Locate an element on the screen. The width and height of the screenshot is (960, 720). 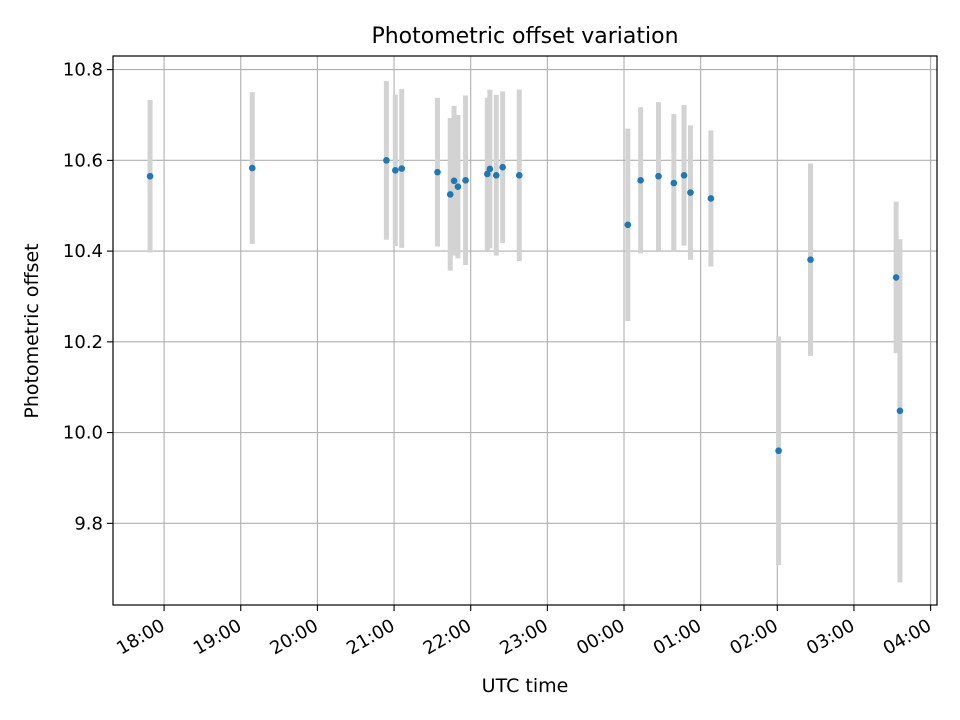
y-axis-label: Photometric offset is located at coordinates (32, 330).